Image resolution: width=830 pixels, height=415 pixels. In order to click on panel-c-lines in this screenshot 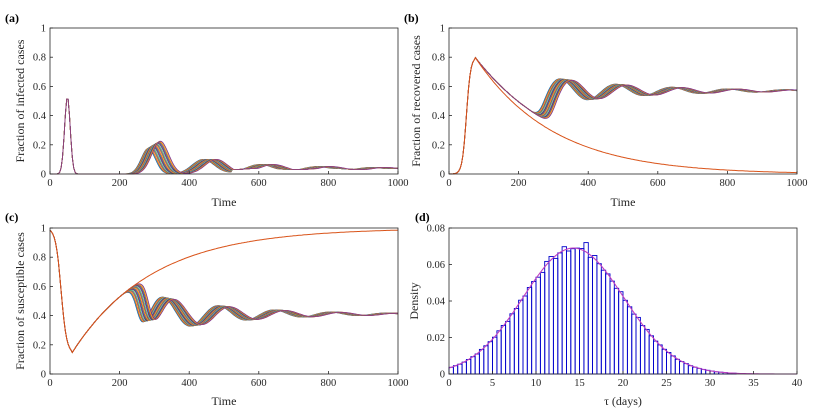, I will do `click(224, 291)`.